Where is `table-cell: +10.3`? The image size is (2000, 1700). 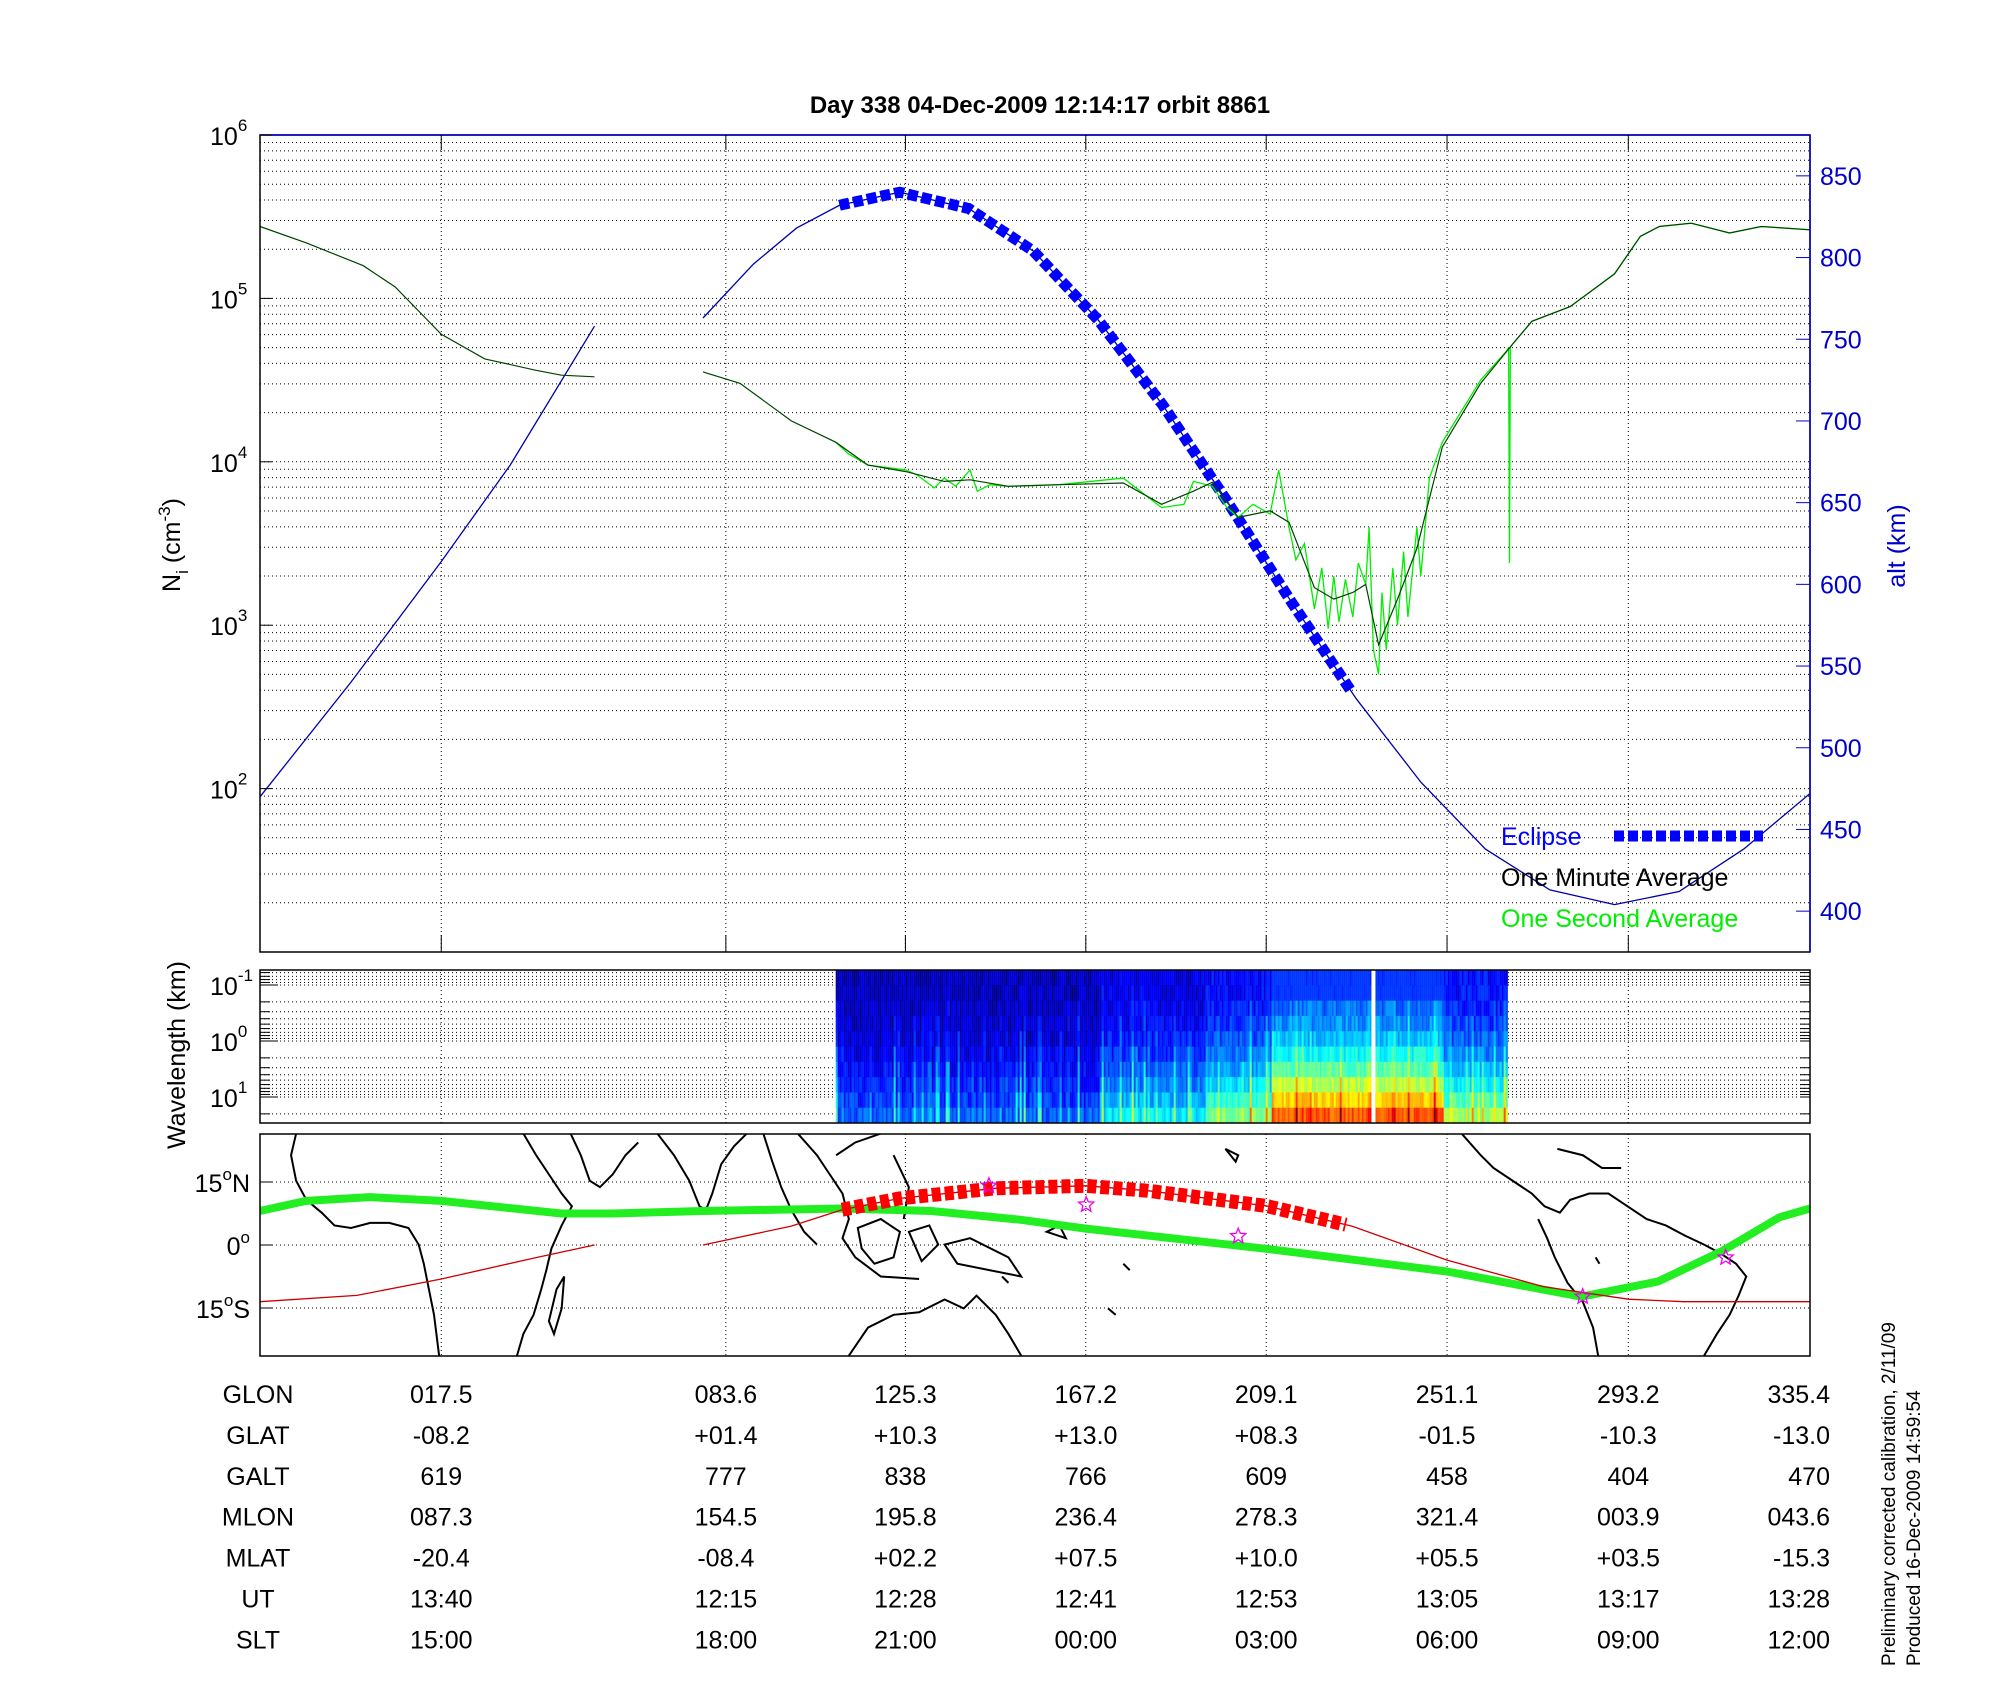
table-cell: +10.3 is located at coordinates (905, 1436).